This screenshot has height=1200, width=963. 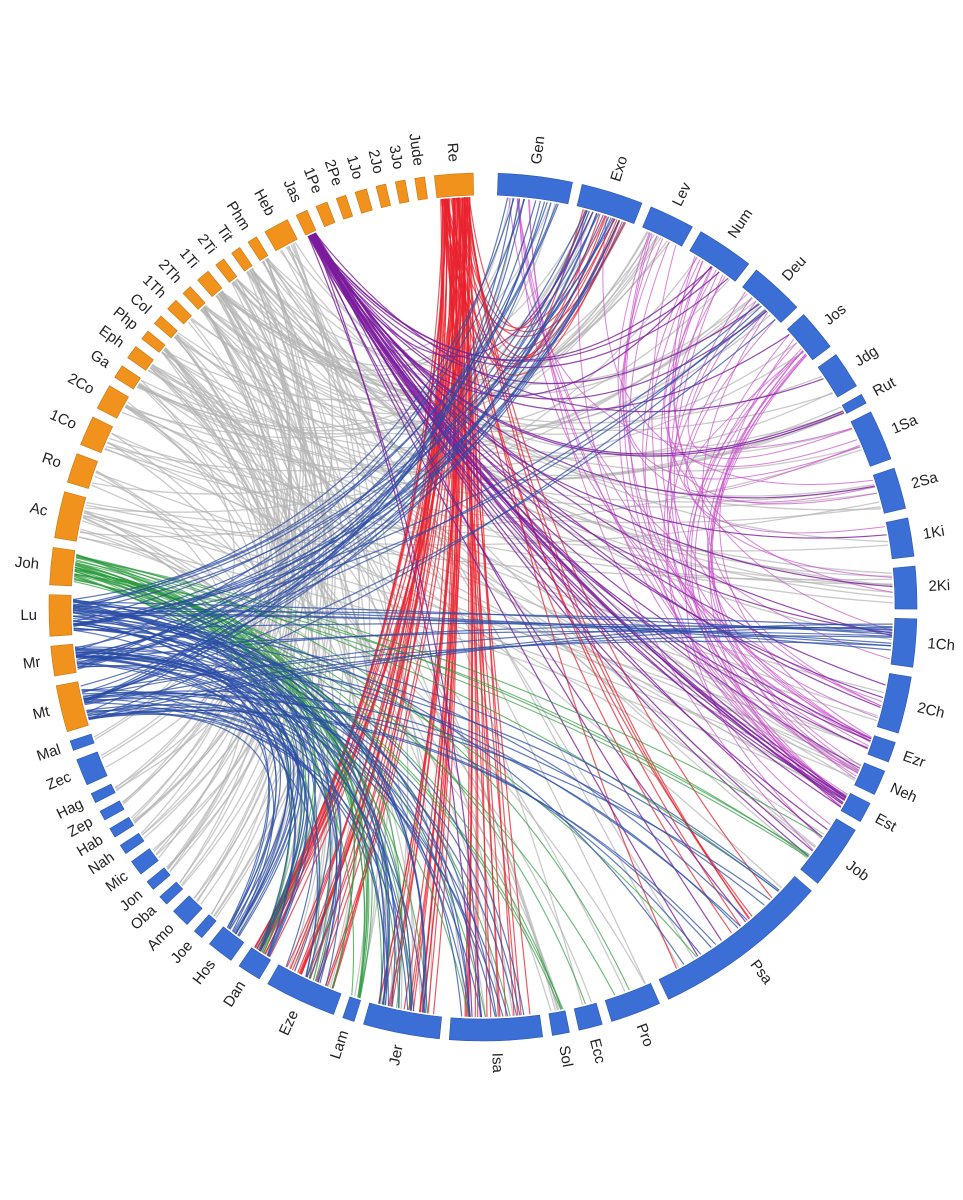 I want to click on book-label: Jas, so click(x=292, y=191).